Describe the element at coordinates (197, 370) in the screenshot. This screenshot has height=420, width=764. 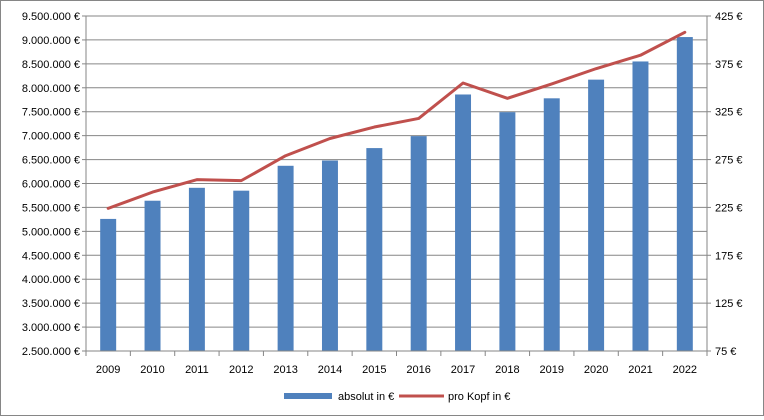
I see `x-axis-tick-label: 2011` at that location.